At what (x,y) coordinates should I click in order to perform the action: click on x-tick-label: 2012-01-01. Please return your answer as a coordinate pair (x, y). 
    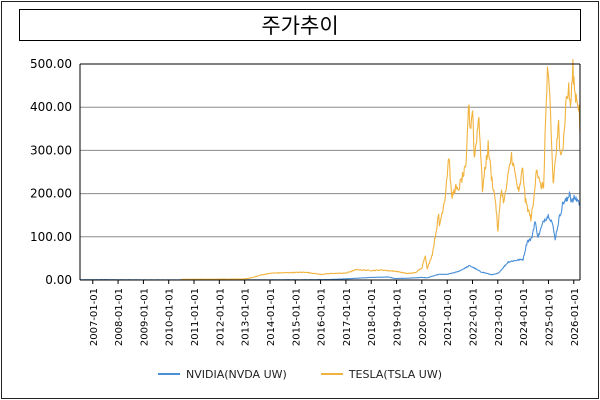
    Looking at the image, I should click on (220, 317).